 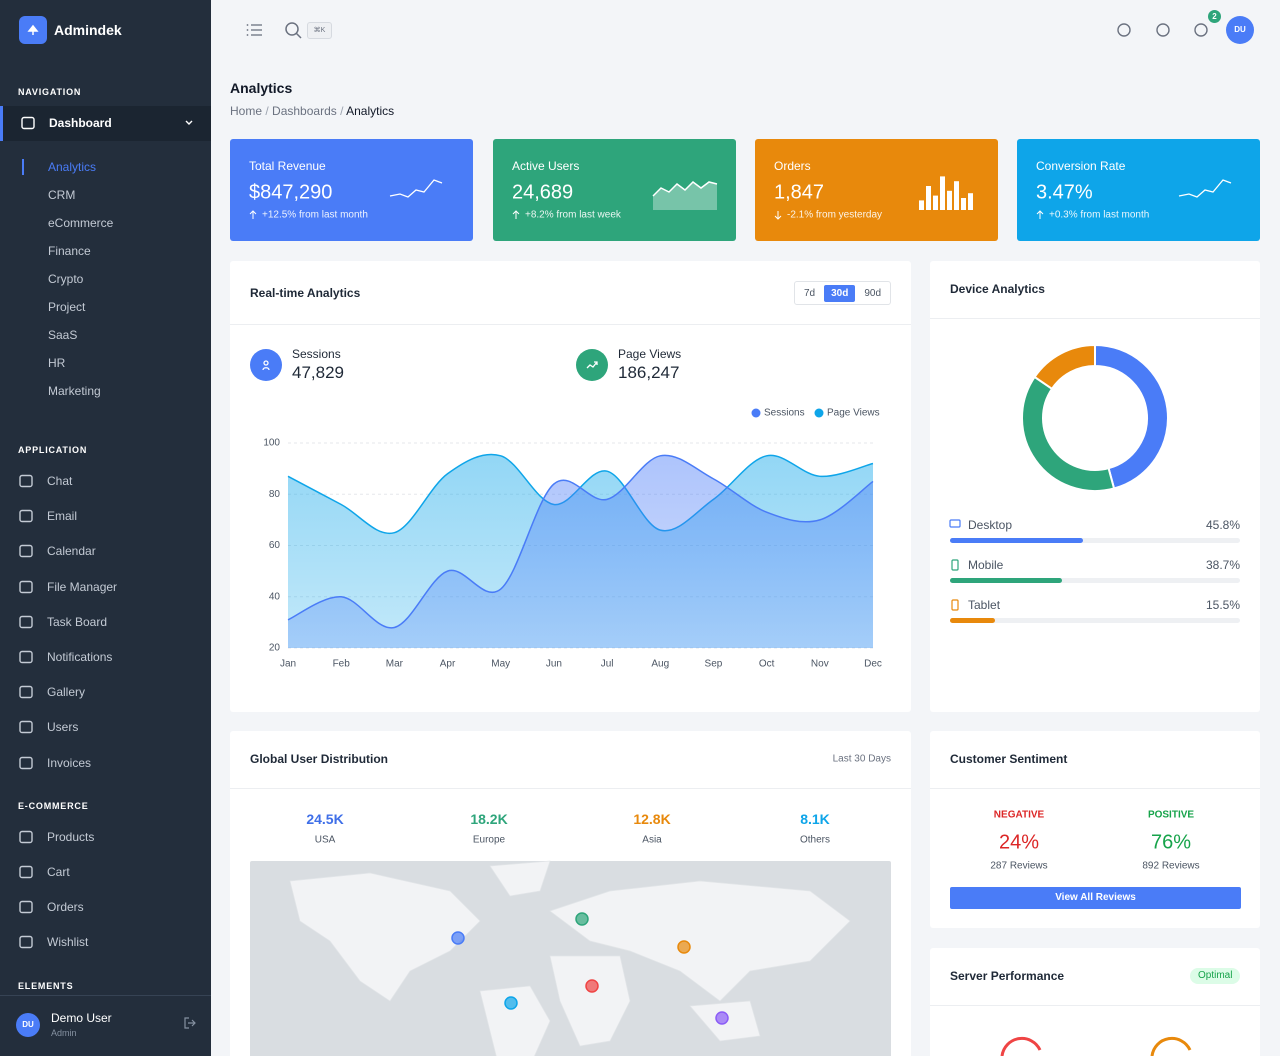 I want to click on glyph, so click(x=266, y=365).